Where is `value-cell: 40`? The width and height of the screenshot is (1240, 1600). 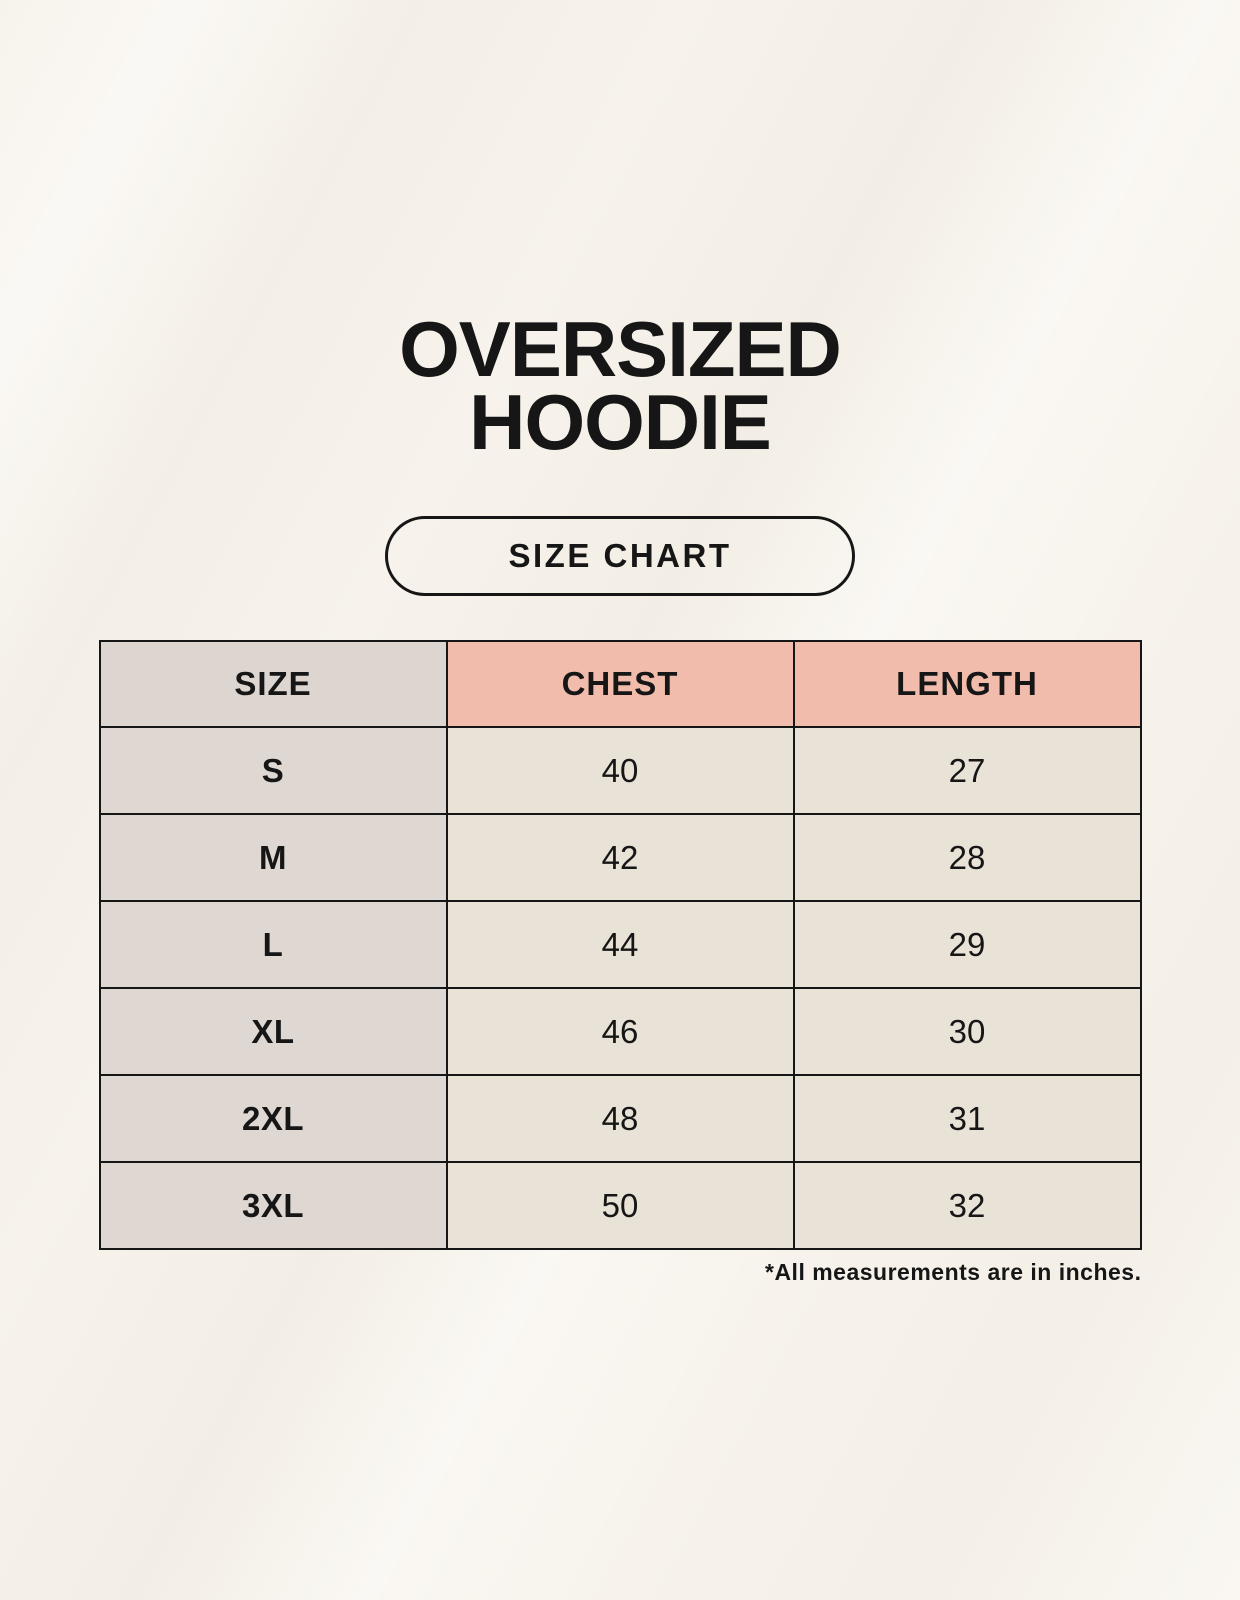
value-cell: 40 is located at coordinates (620, 771).